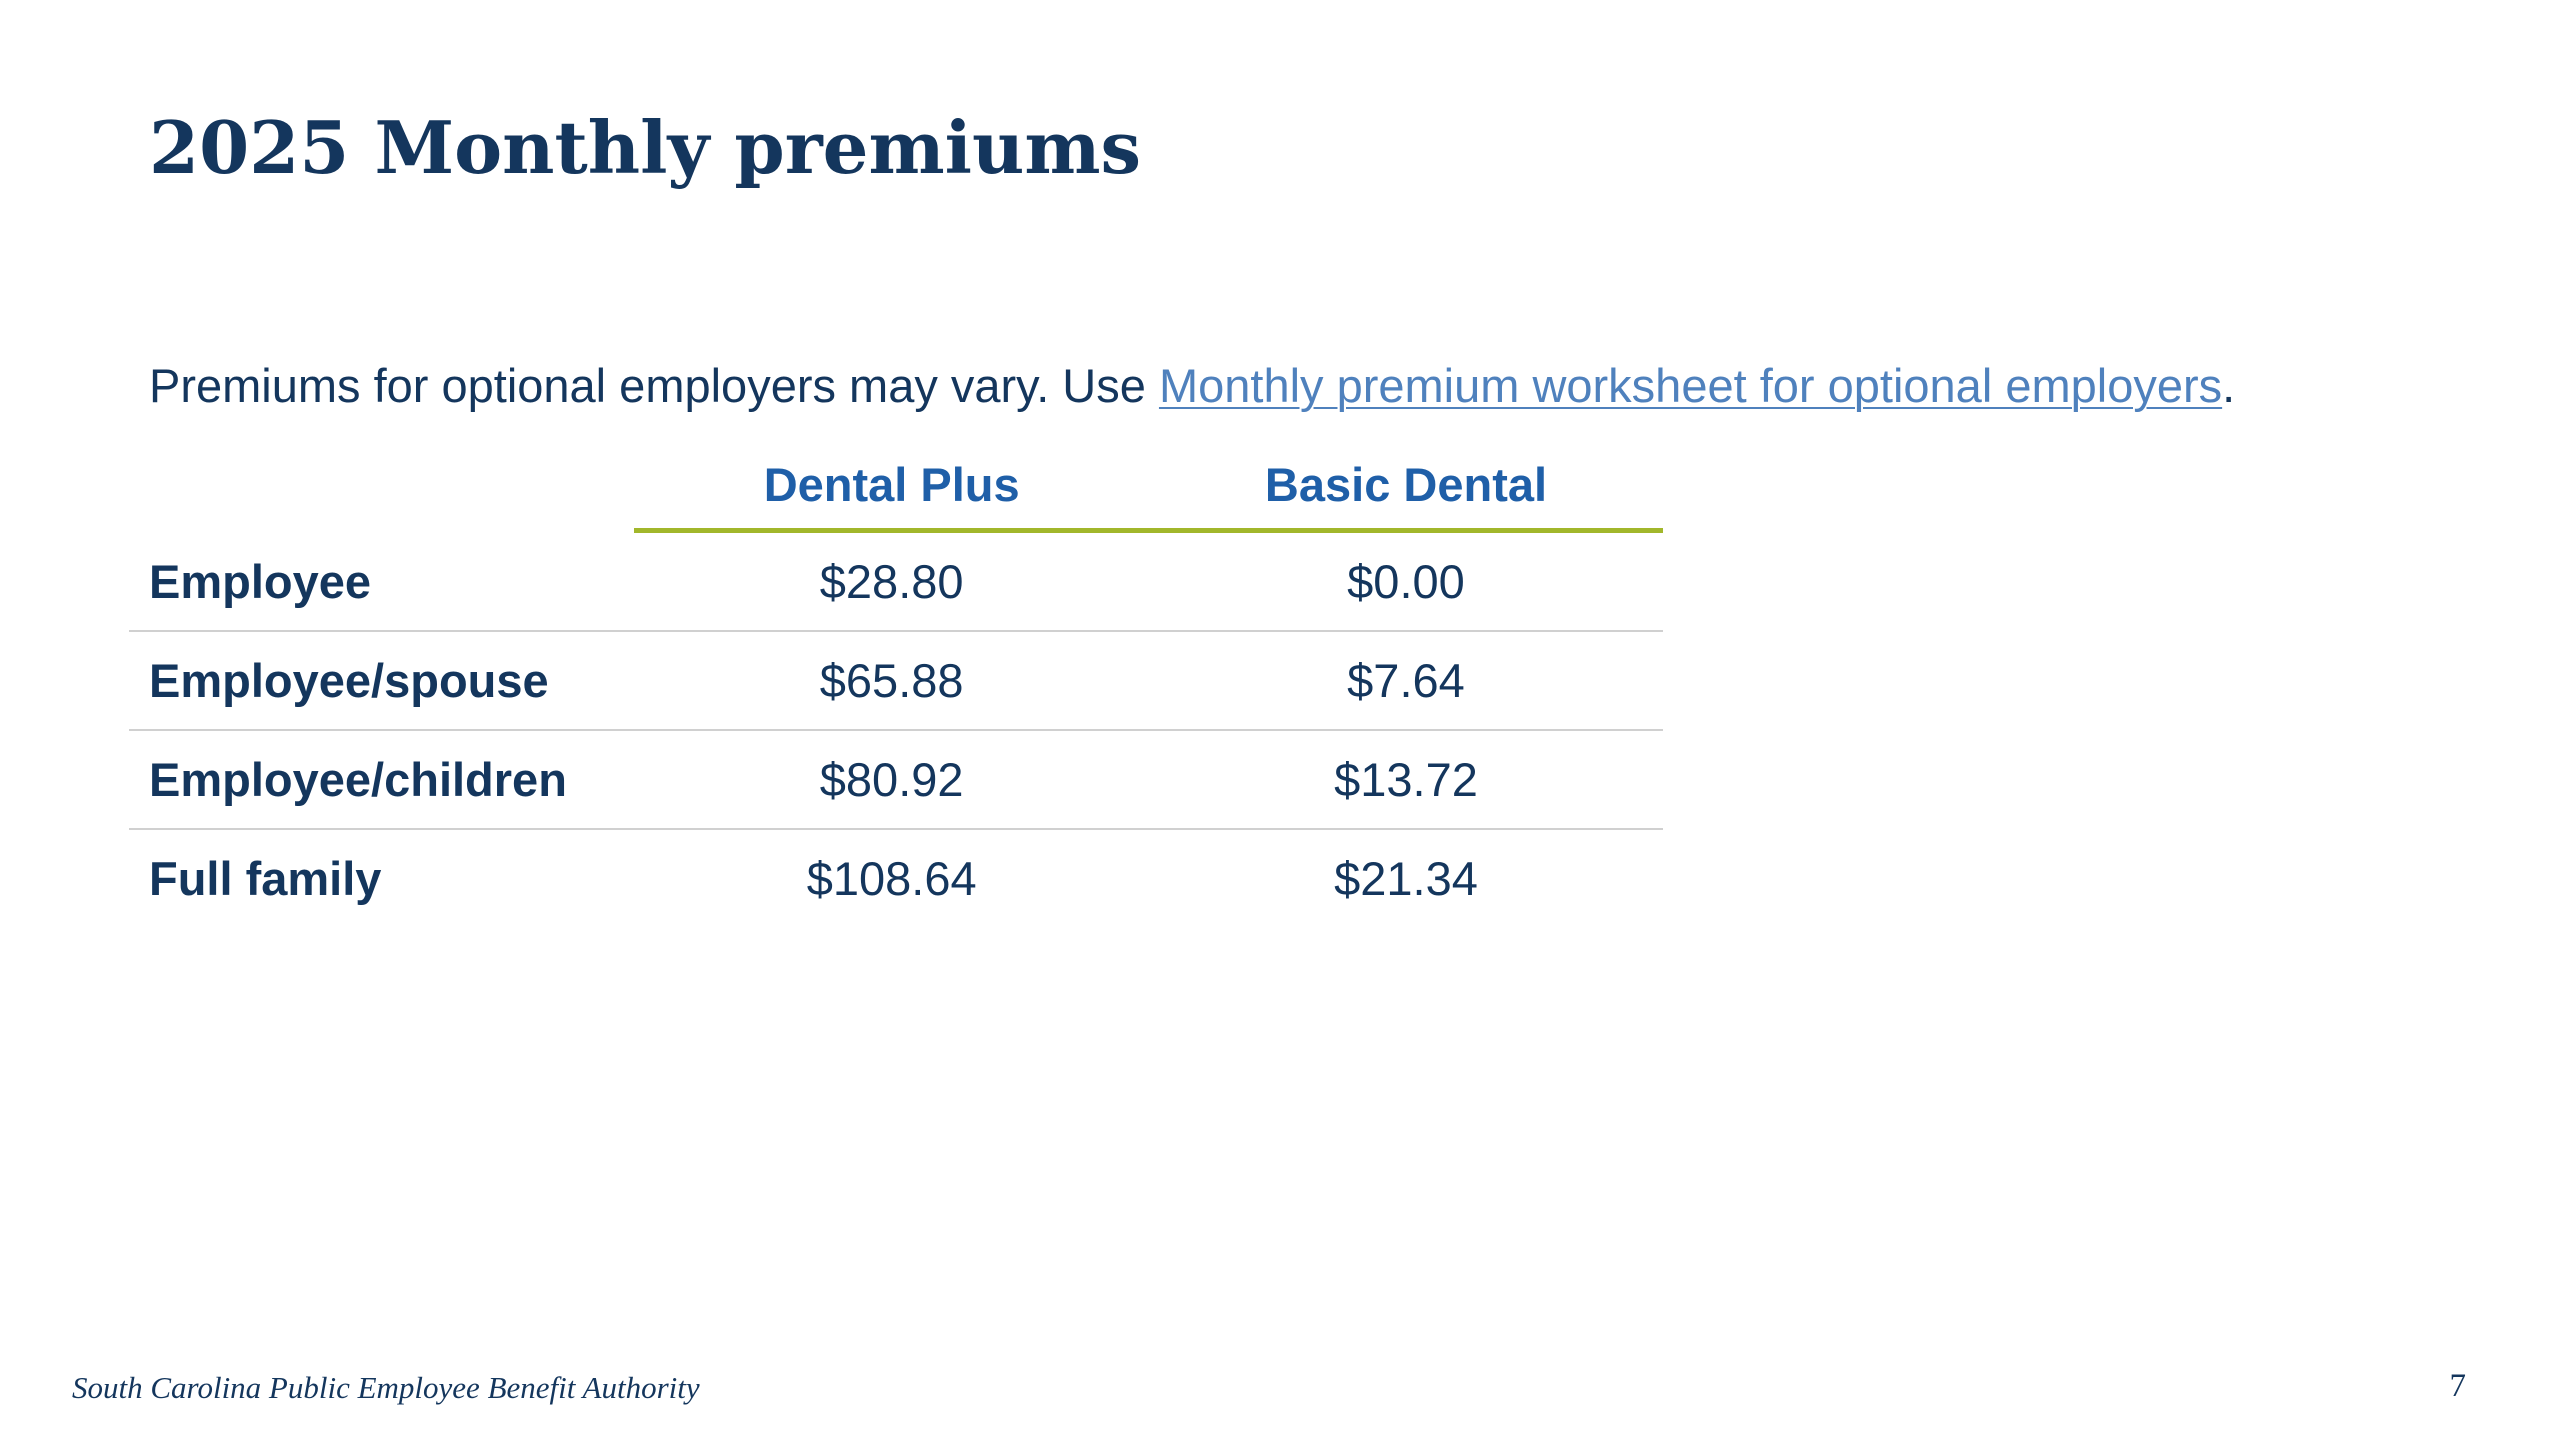  Describe the element at coordinates (265, 878) in the screenshot. I see `row-label-full-family: Full family` at that location.